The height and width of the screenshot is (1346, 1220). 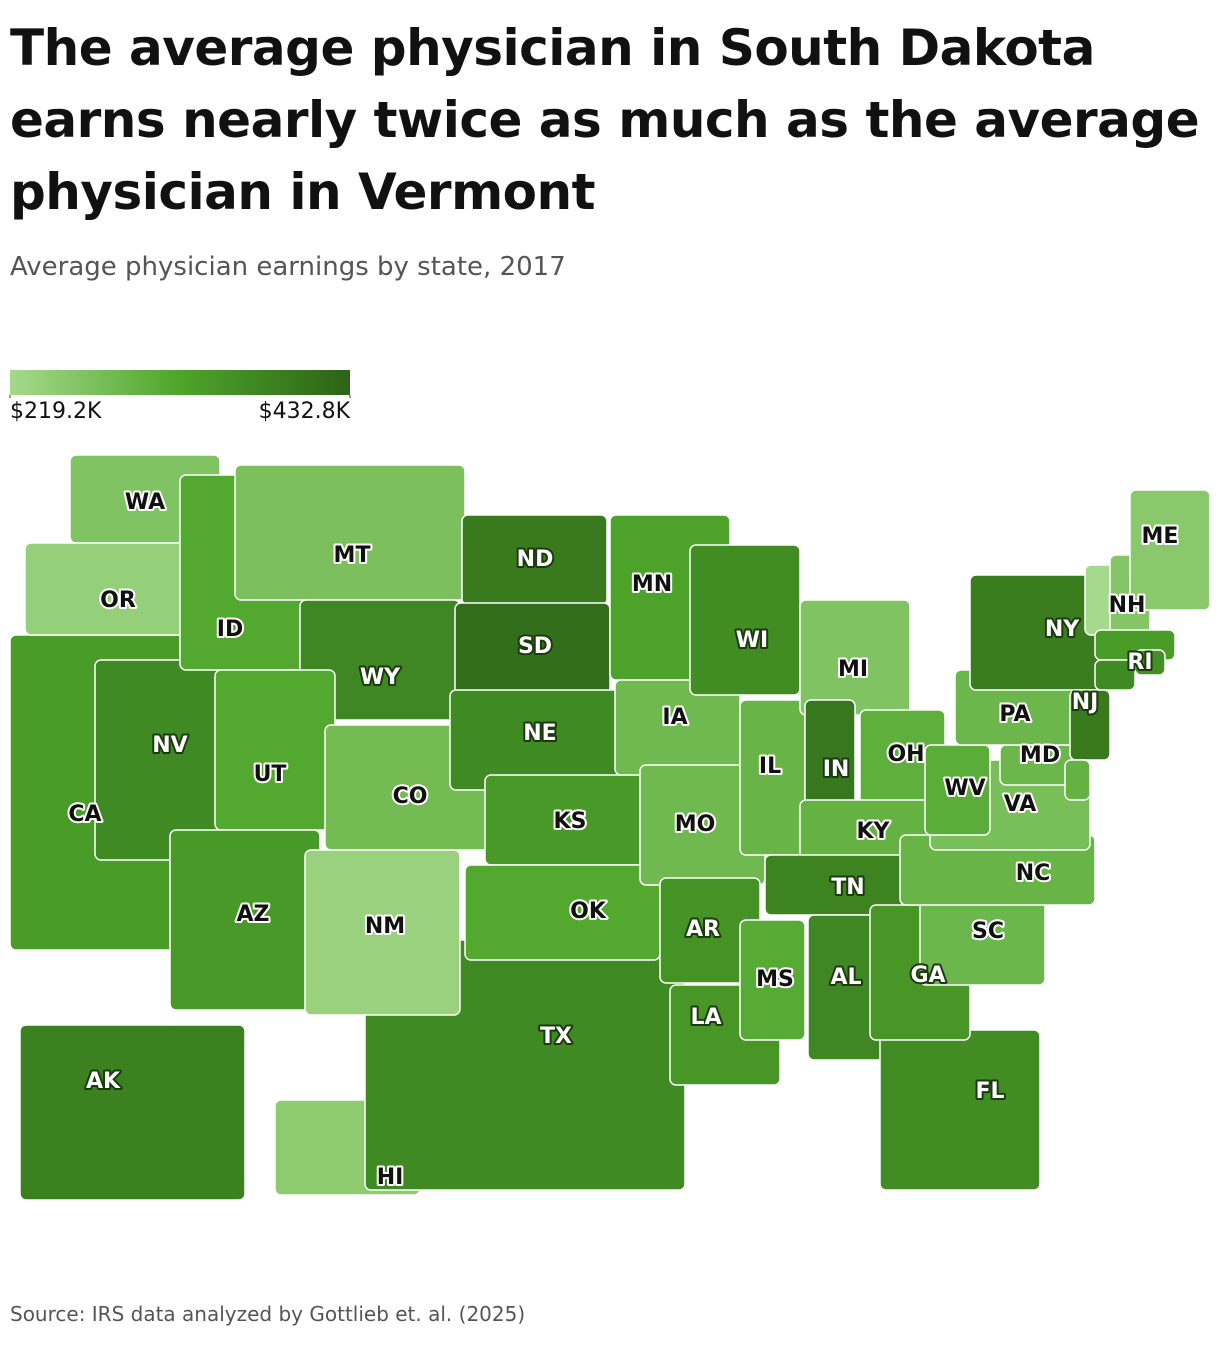 I want to click on state-label: CA, so click(x=84, y=814).